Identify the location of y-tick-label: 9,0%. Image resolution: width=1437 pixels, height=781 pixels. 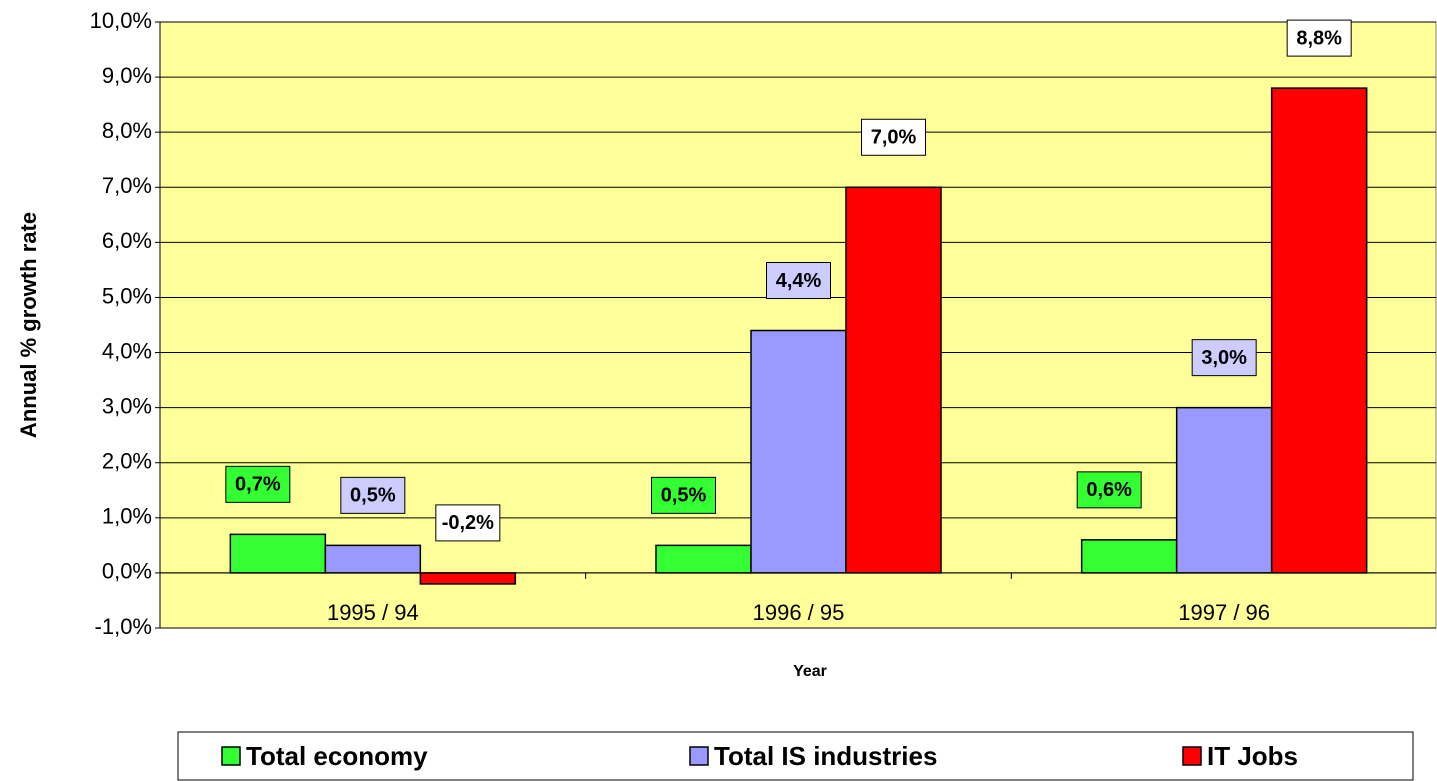
(127, 75).